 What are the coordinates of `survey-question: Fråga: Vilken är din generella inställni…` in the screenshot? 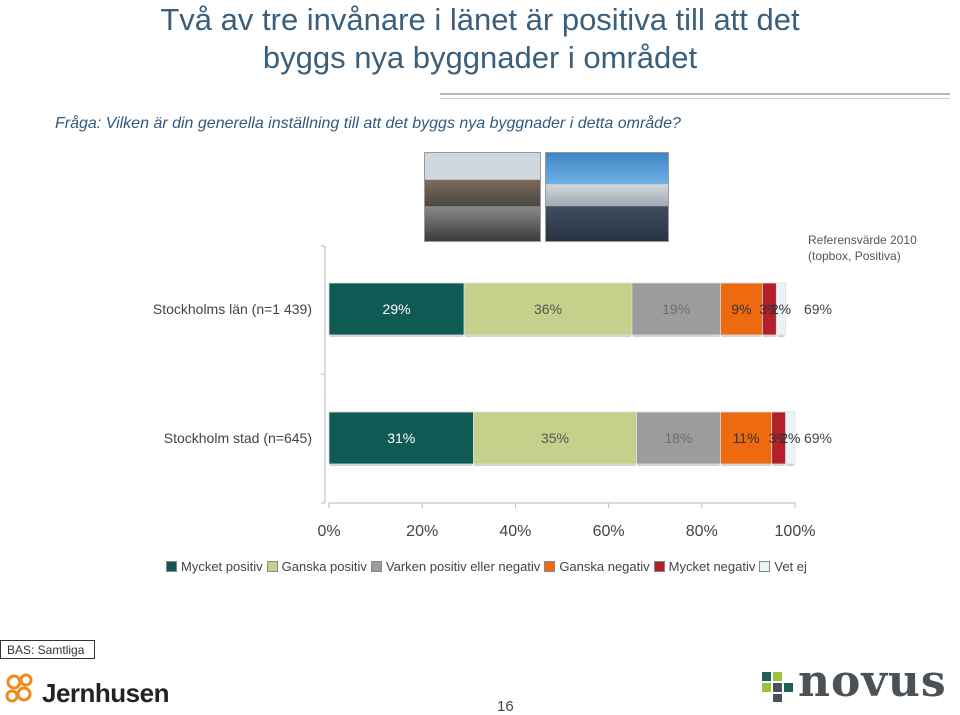 It's located at (368, 123).